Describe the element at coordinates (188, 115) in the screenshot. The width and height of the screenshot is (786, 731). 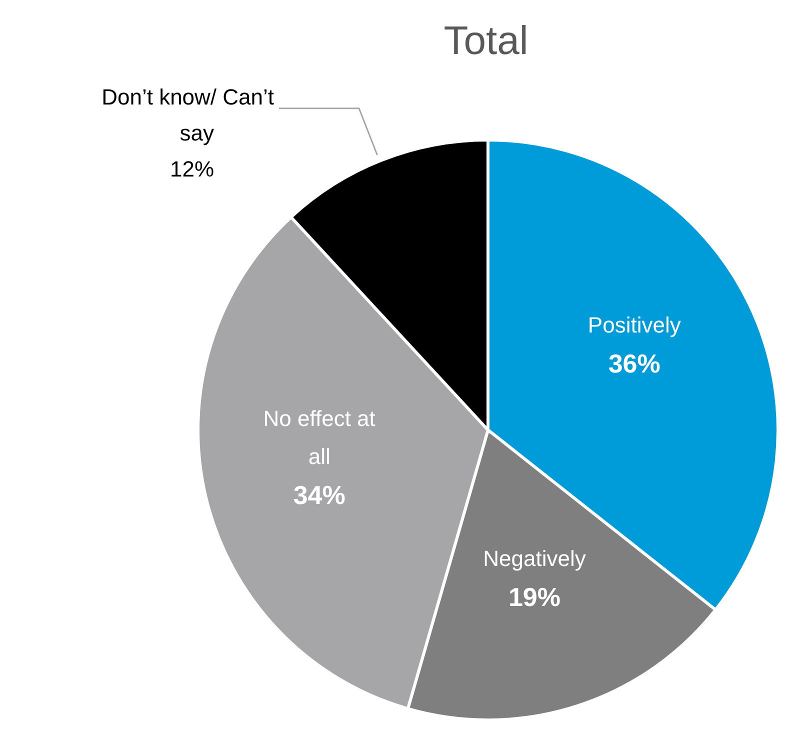
I see `slice-label: Don’t know/ Can’t say` at that location.